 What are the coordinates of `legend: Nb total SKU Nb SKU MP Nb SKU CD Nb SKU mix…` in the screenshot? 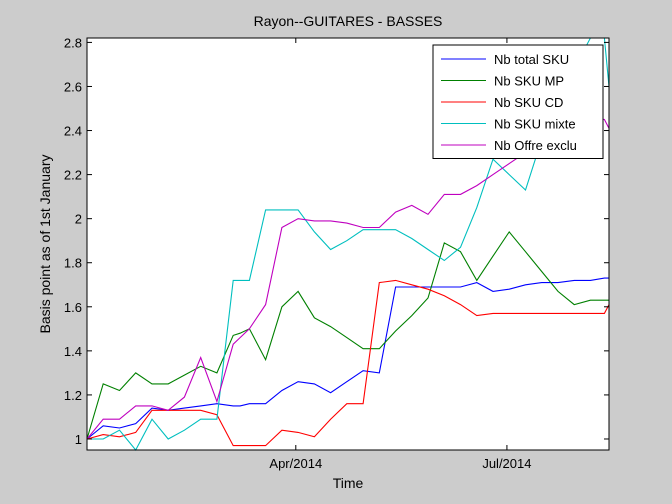 It's located at (518, 101).